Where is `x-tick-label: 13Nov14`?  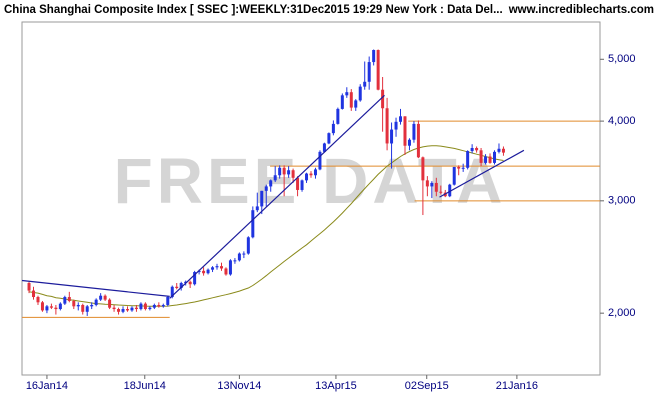 x-tick-label: 13Nov14 is located at coordinates (239, 386).